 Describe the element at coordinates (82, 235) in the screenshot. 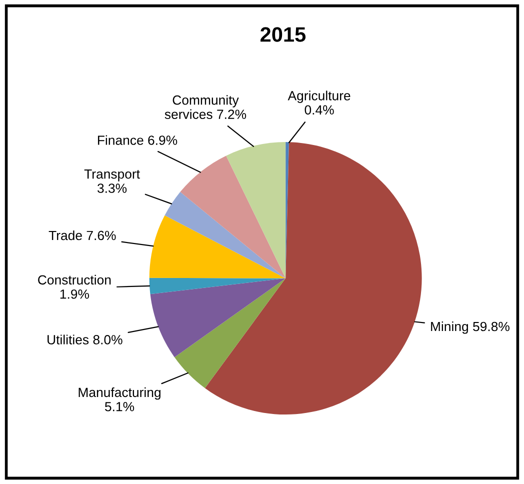

I see `slice-label: Trade 7.6%` at that location.